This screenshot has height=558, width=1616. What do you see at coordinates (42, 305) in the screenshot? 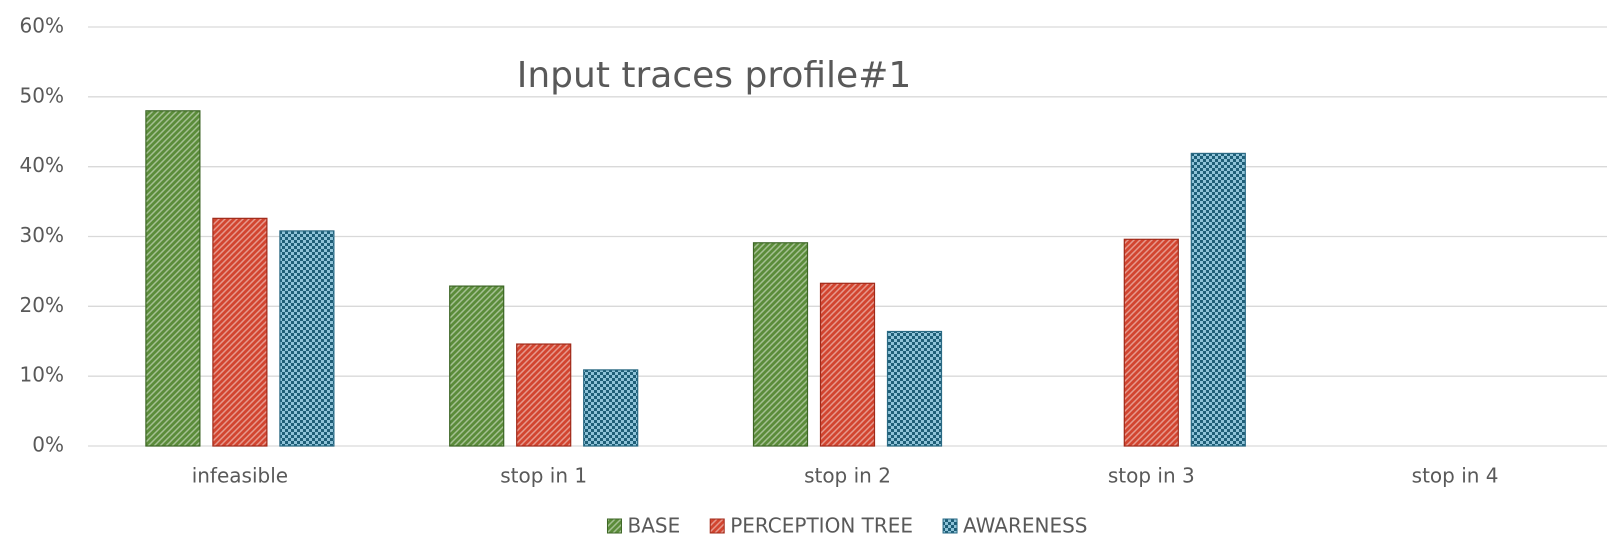
I see `y-tick-label: 20%` at bounding box center [42, 305].